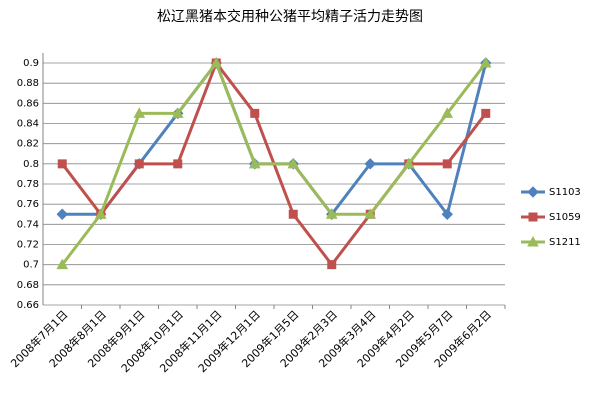  What do you see at coordinates (28, 144) in the screenshot?
I see `y-tick-label: 0.82` at bounding box center [28, 144].